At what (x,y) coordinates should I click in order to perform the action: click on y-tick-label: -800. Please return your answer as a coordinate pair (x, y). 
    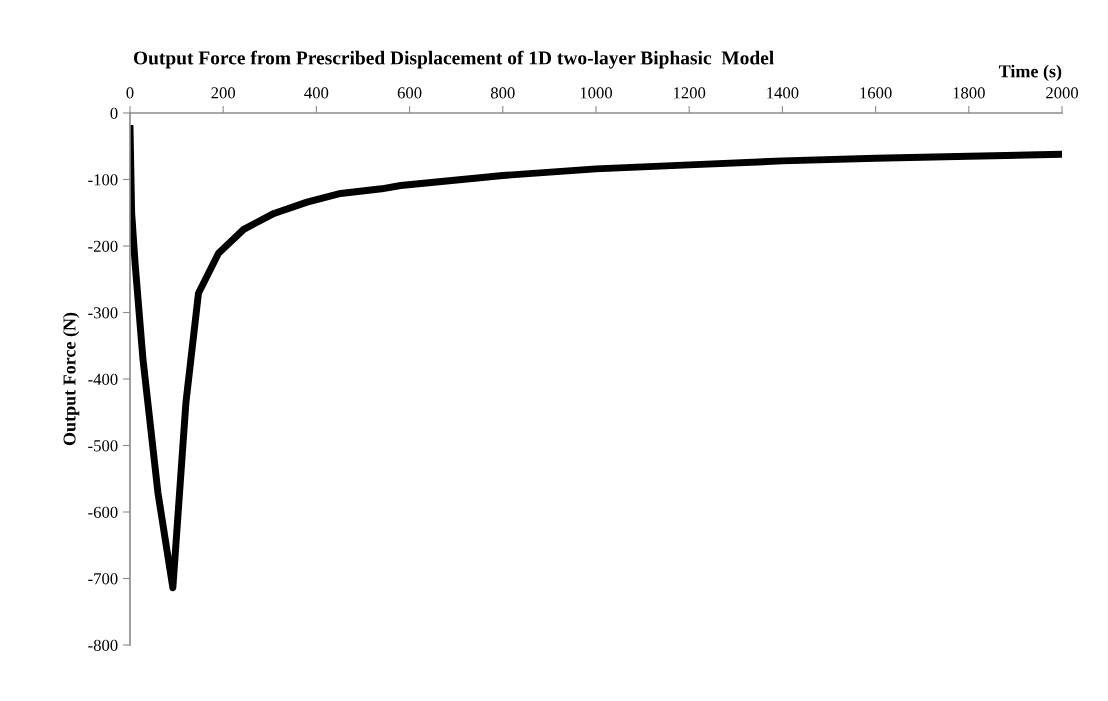
    Looking at the image, I should click on (103, 645).